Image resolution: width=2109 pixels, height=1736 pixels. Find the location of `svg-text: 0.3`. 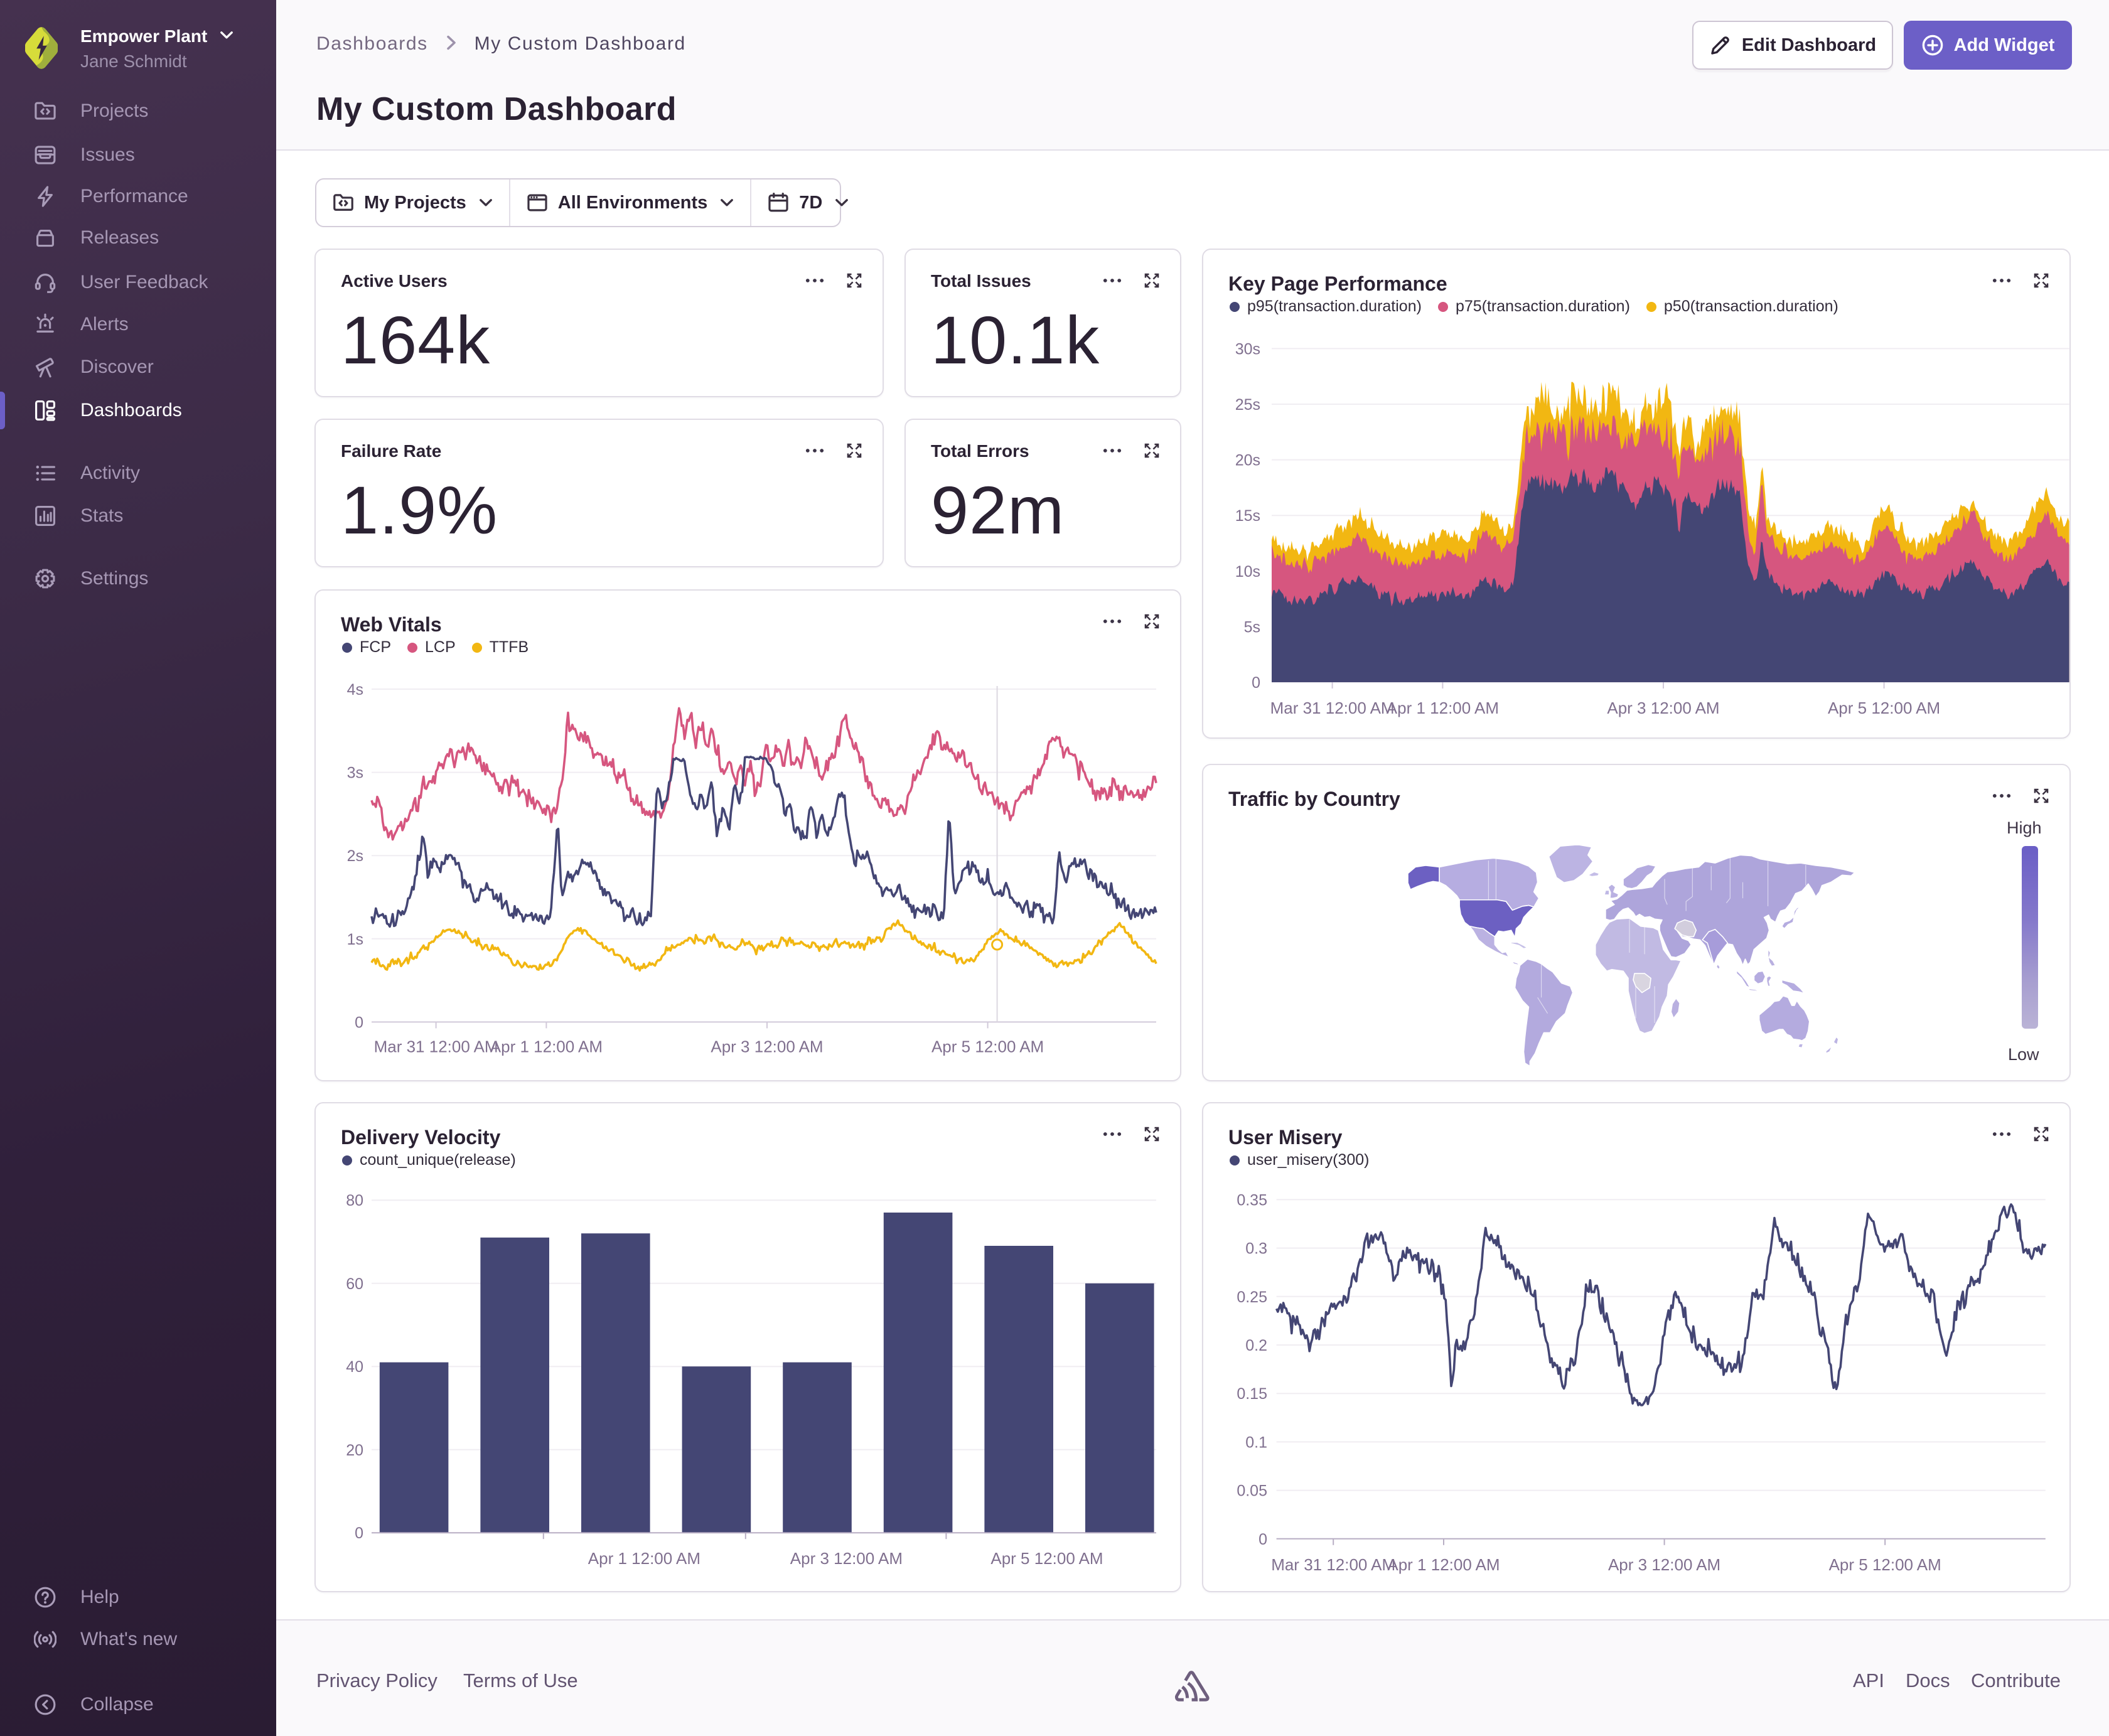

svg-text: 0.3 is located at coordinates (1256, 1249).